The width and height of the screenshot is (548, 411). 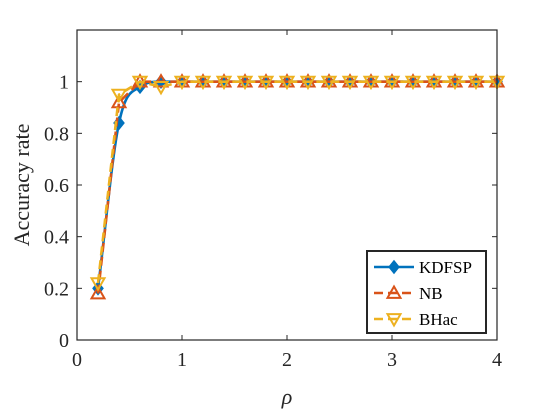 What do you see at coordinates (64, 341) in the screenshot?
I see `y-tick-label: 0` at bounding box center [64, 341].